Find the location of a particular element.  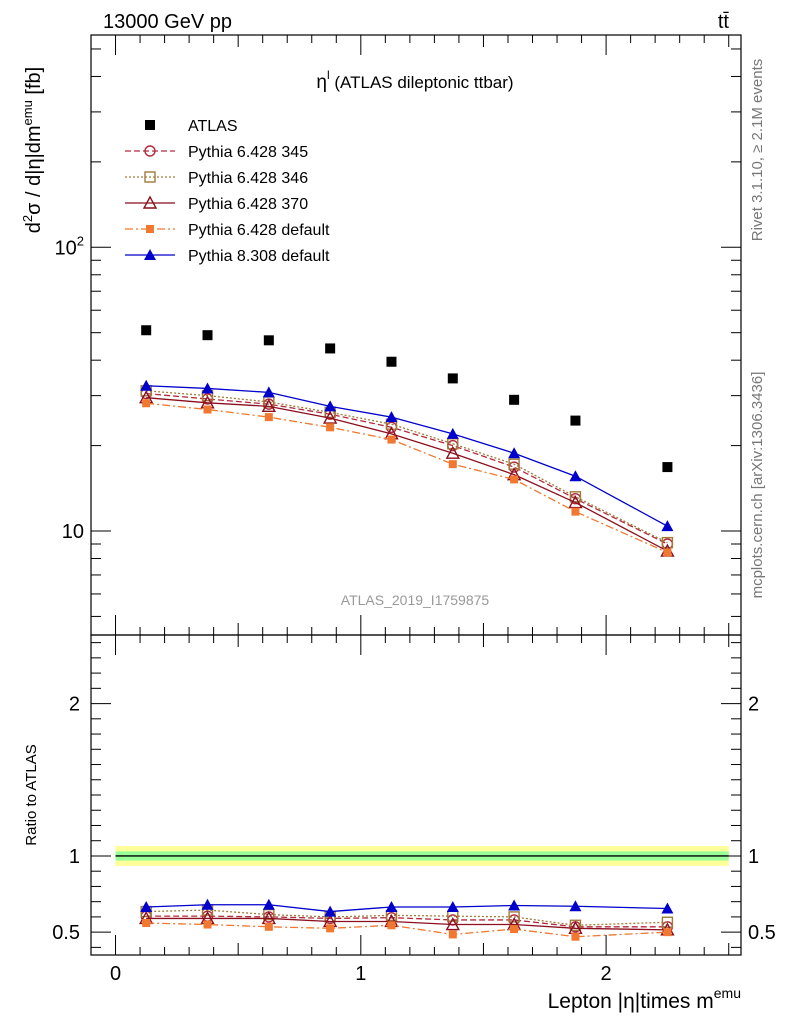

ylabel-emu: emu is located at coordinates (27, 112).